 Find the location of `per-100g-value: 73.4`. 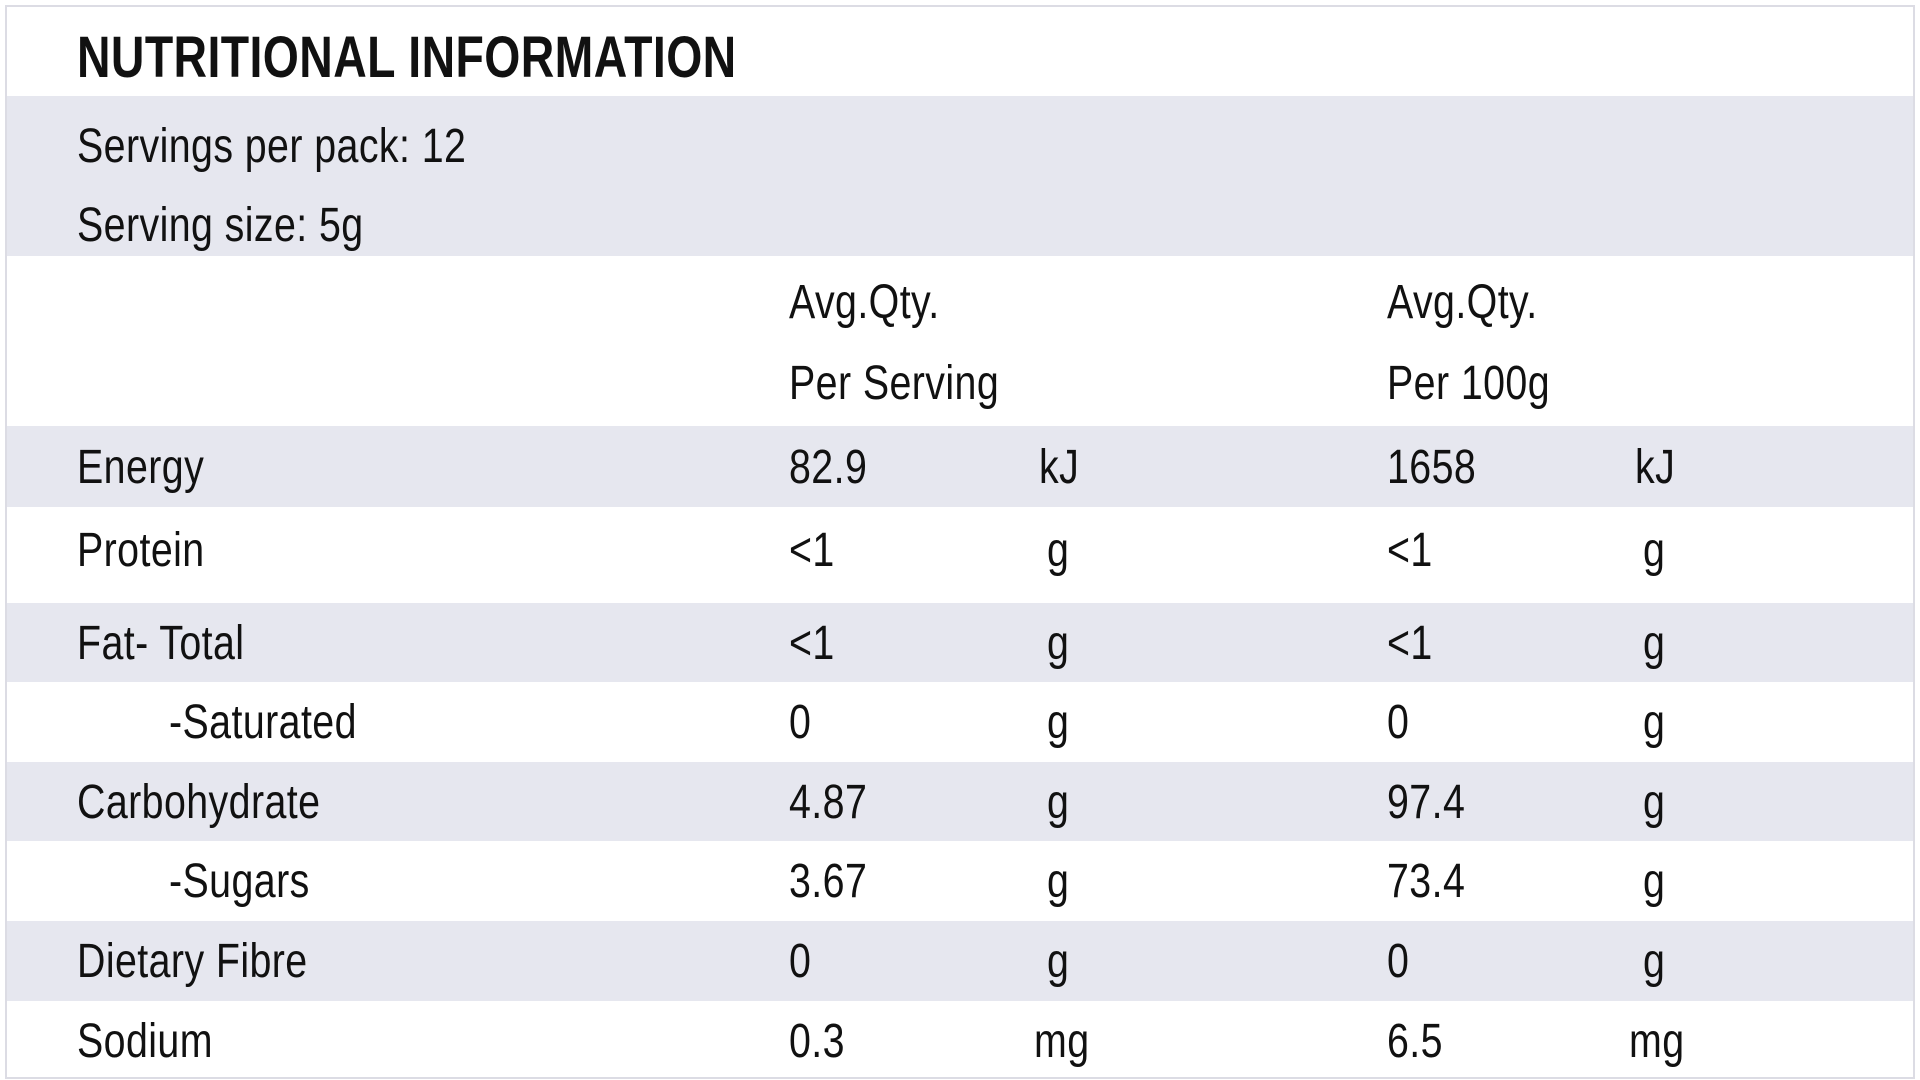

per-100g-value: 73.4 is located at coordinates (1426, 881).